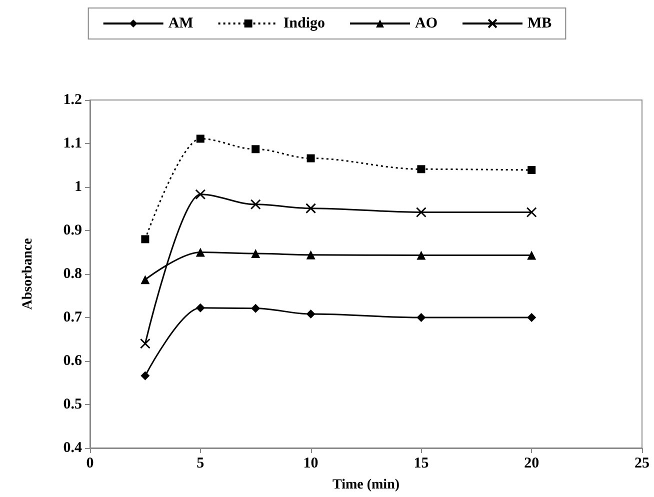 The width and height of the screenshot is (654, 497). What do you see at coordinates (72, 100) in the screenshot?
I see `y-tick-label: 1.2` at bounding box center [72, 100].